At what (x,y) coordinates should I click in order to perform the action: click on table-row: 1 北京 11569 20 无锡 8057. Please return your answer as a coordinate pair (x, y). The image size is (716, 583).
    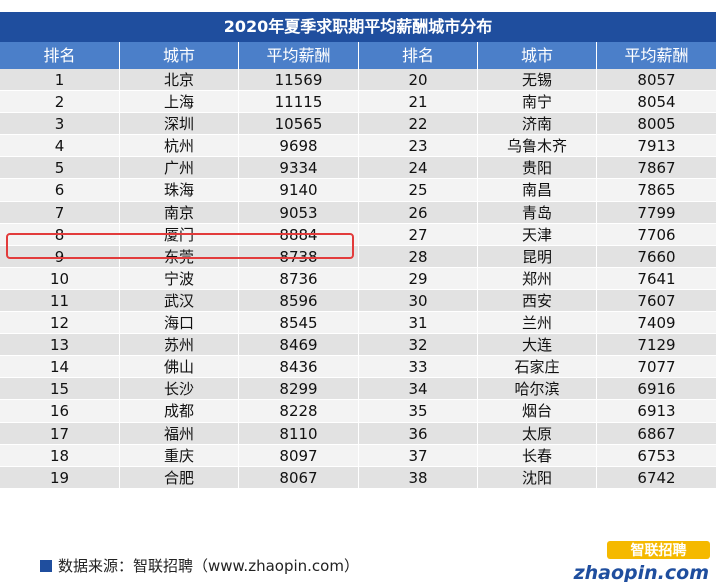
    Looking at the image, I should click on (358, 80).